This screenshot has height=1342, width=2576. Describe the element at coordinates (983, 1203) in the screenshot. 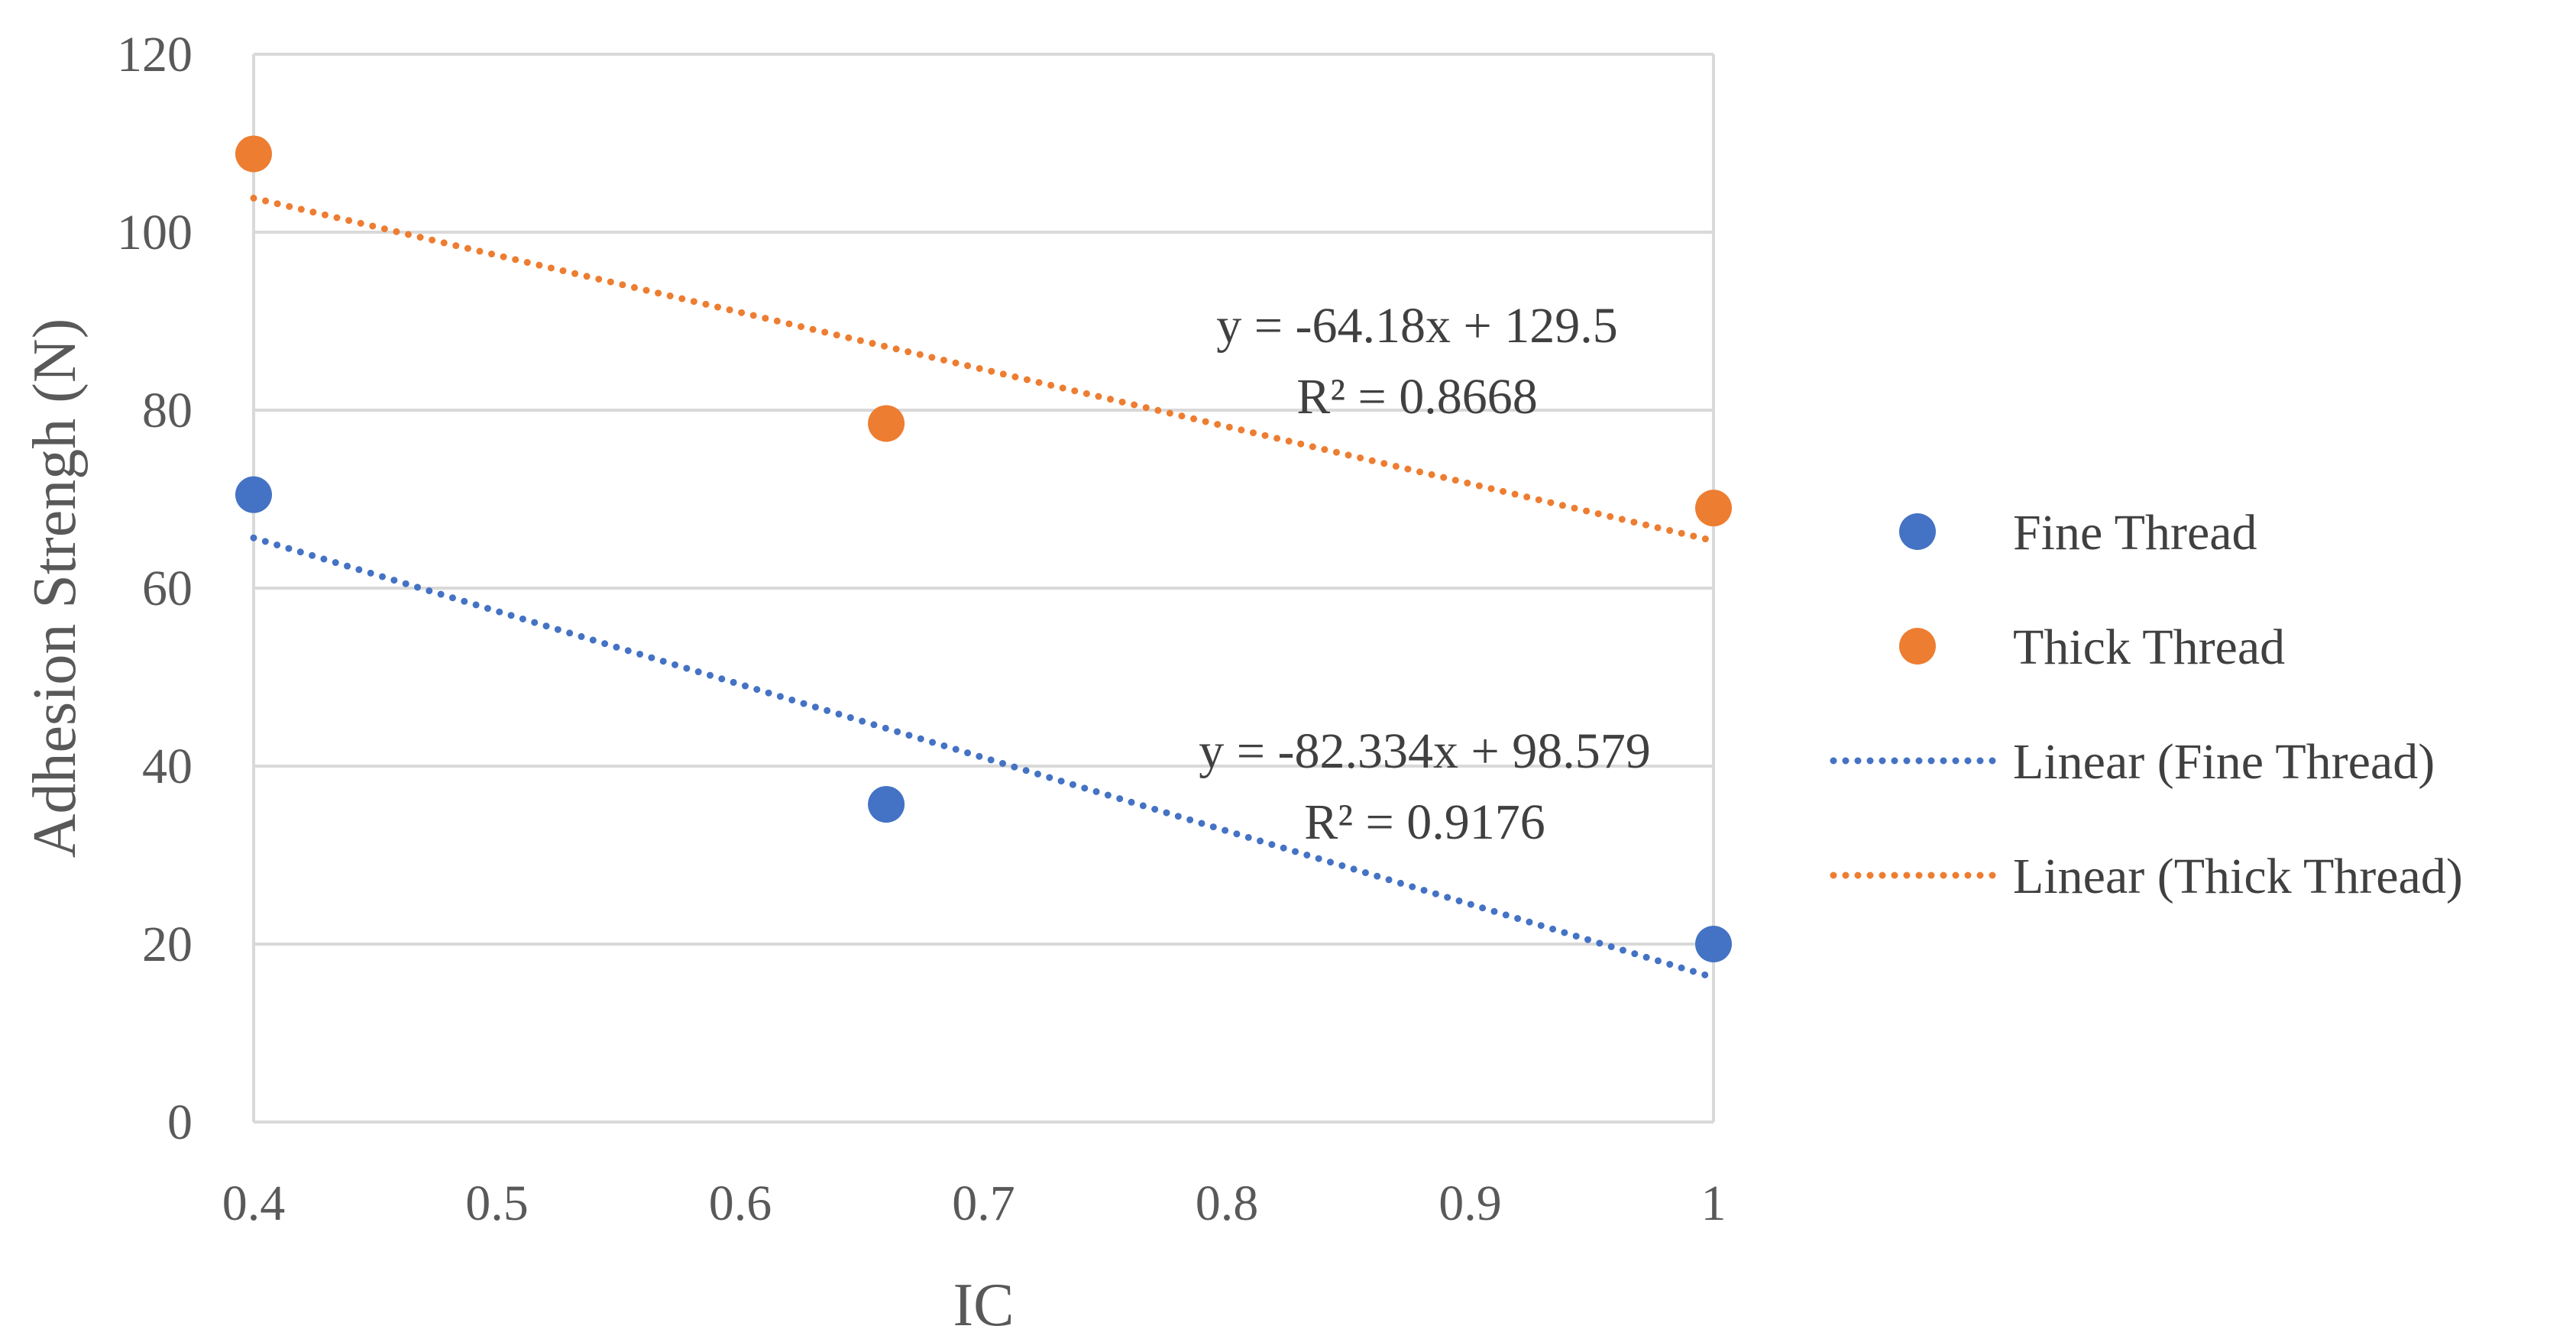

I see `x-tick-label: 0.7` at that location.